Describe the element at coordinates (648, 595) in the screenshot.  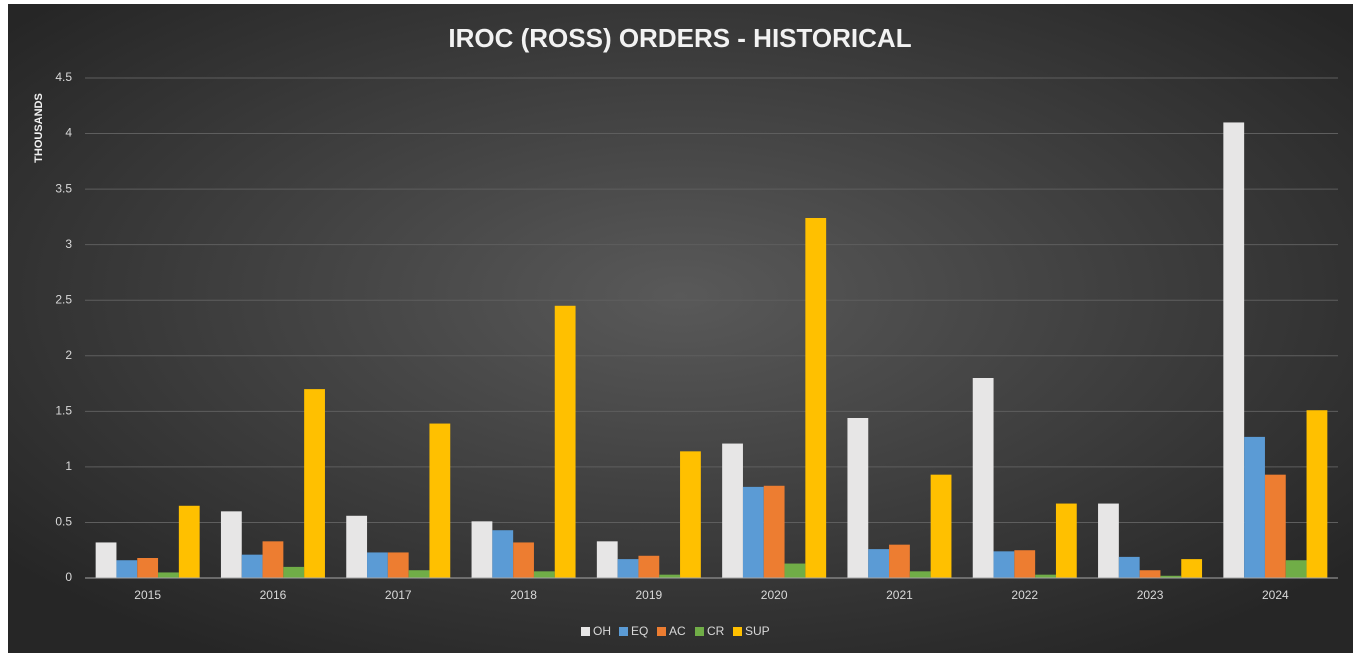
I see `x-tick-label: 2019` at that location.